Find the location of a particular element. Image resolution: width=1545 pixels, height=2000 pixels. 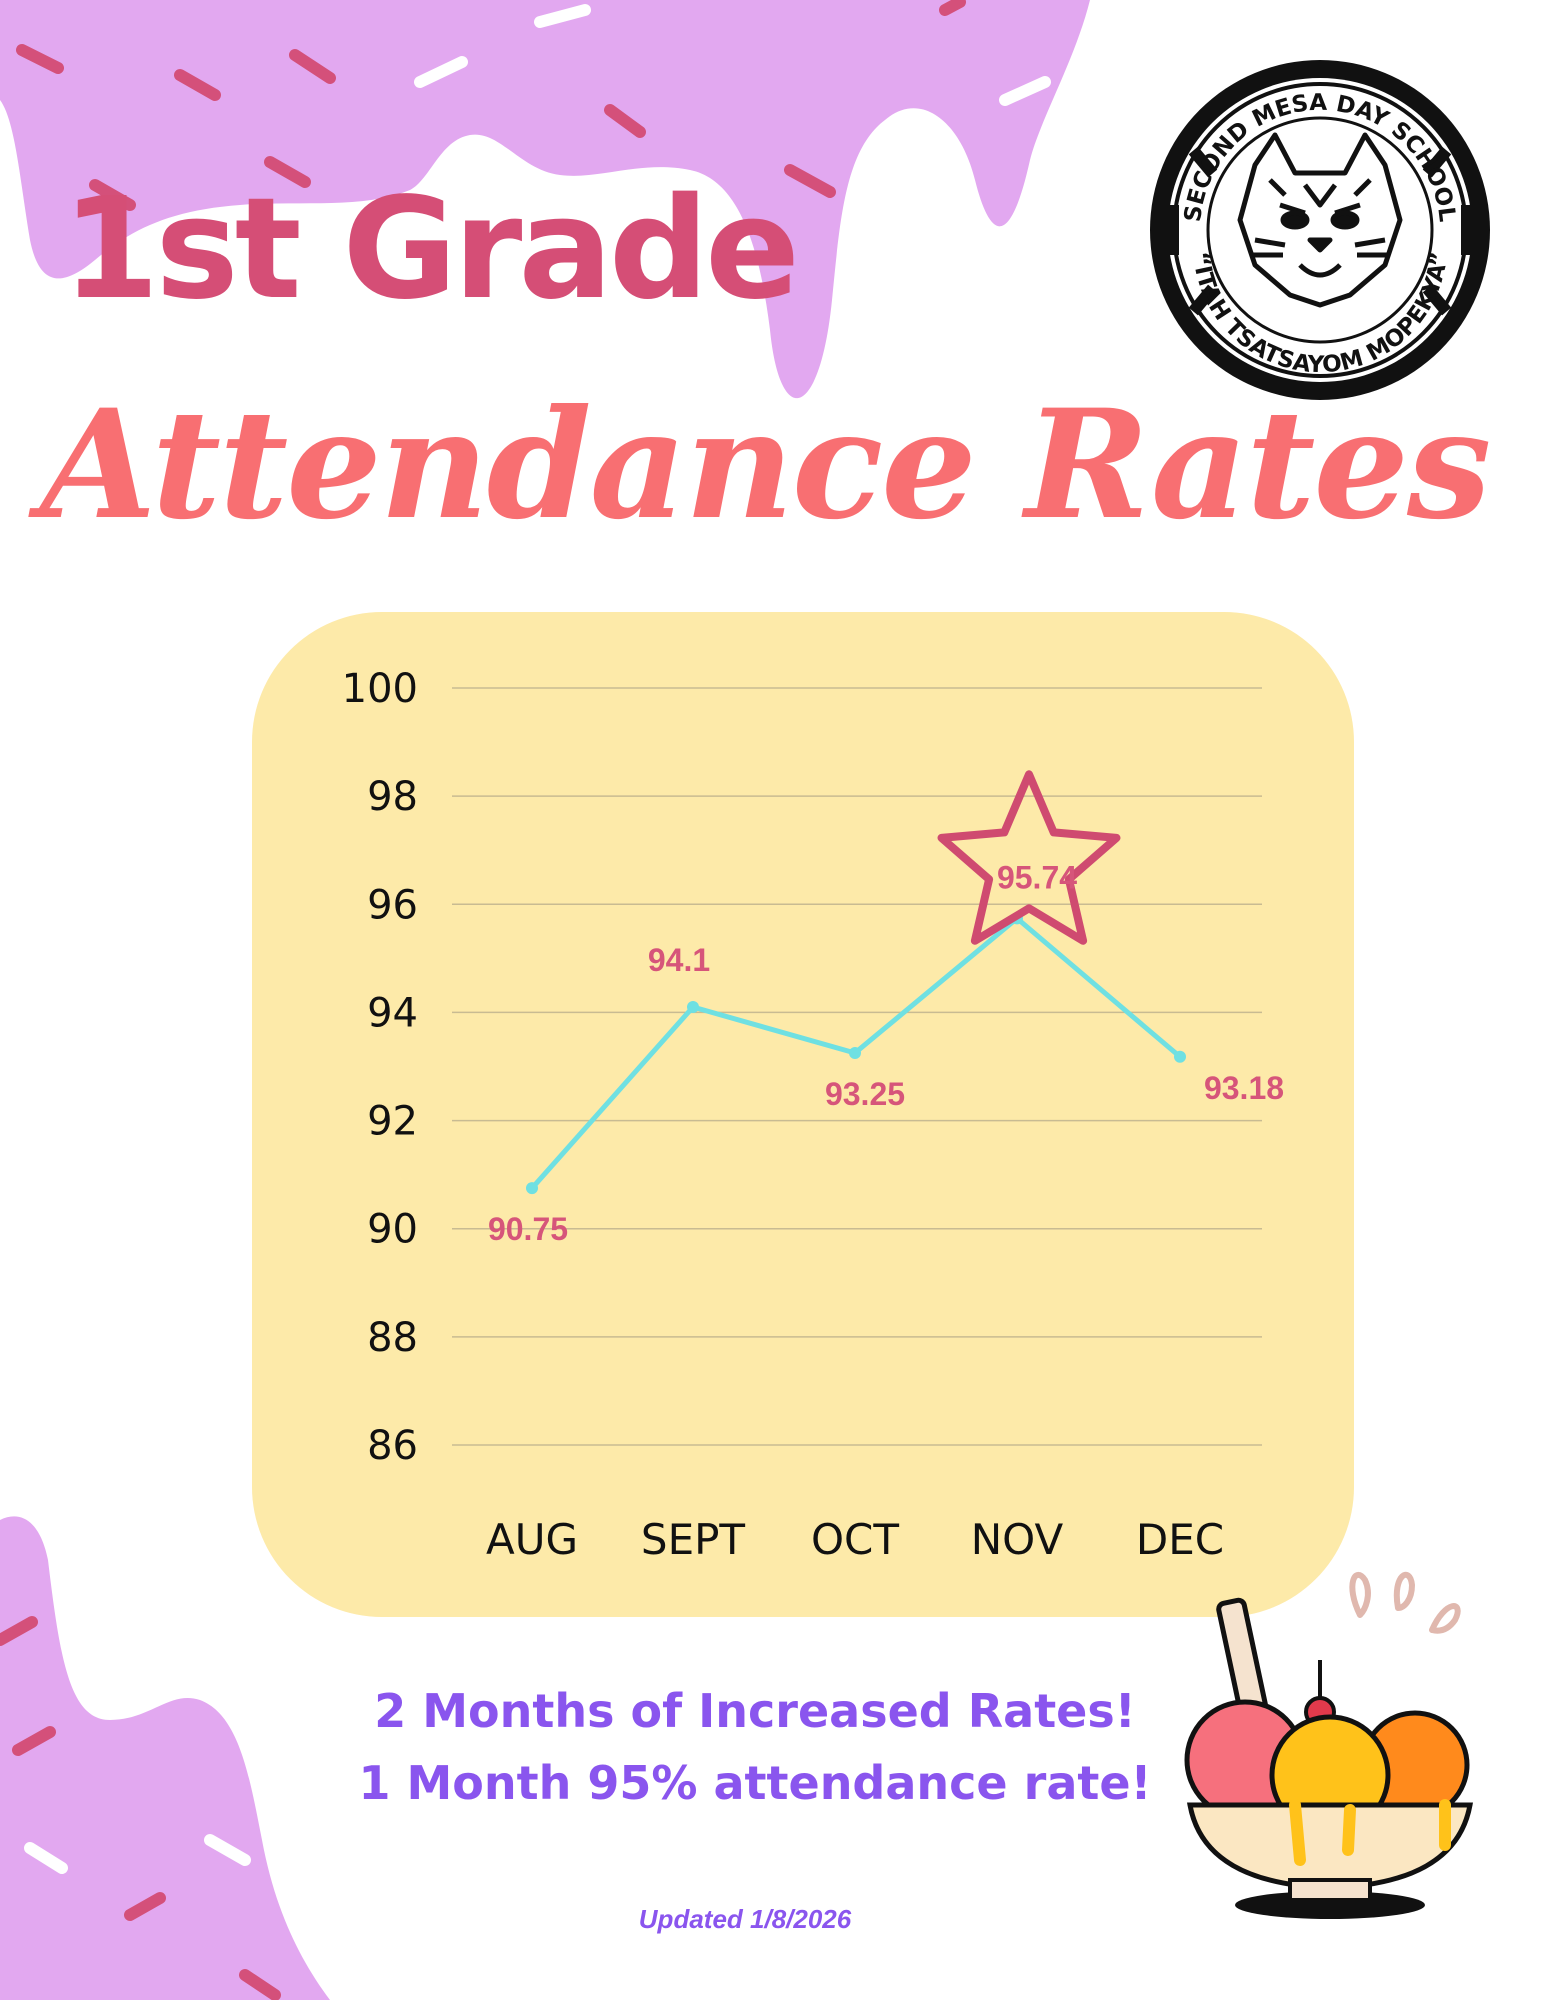

page-title-grade: 1st Grade is located at coordinates (431, 249).